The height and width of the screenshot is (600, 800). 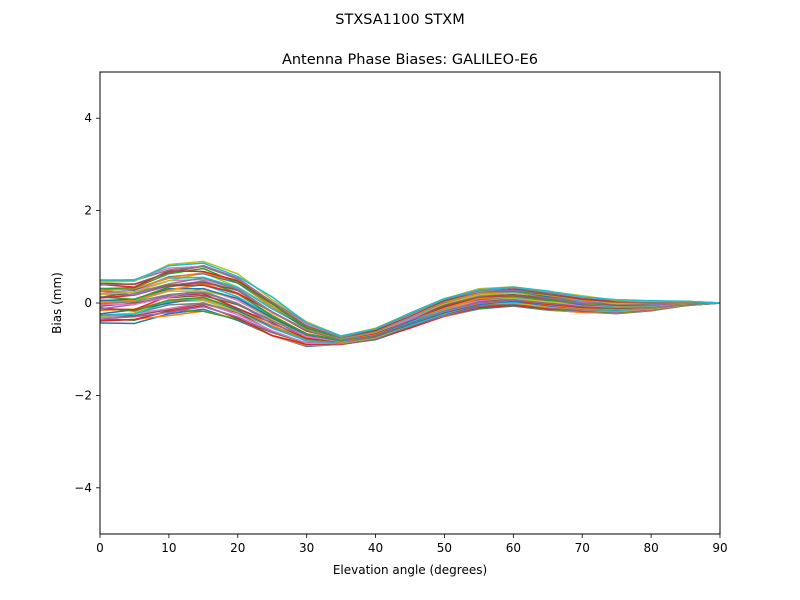 What do you see at coordinates (399, 20) in the screenshot?
I see `figure-suptitle: STXSA1100 STXM` at bounding box center [399, 20].